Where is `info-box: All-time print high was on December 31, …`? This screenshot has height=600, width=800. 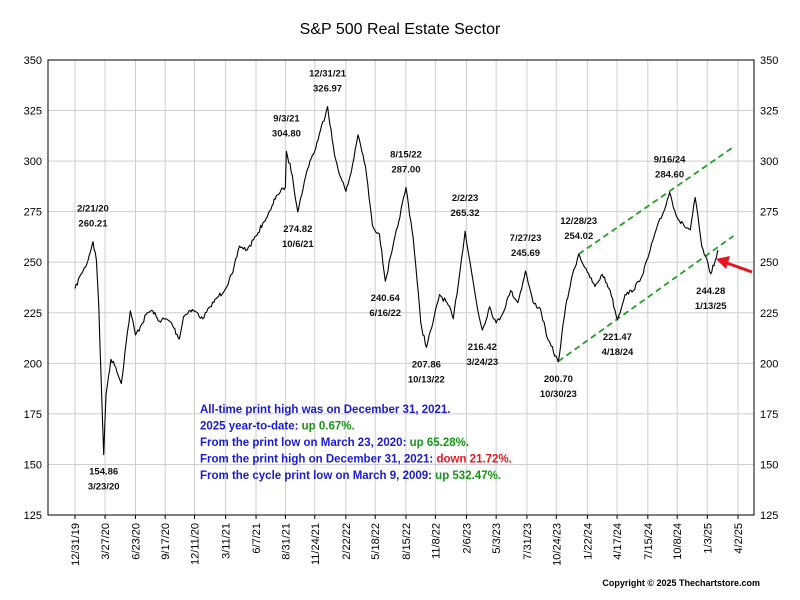 info-box: All-time print high was on December 31, … is located at coordinates (356, 443).